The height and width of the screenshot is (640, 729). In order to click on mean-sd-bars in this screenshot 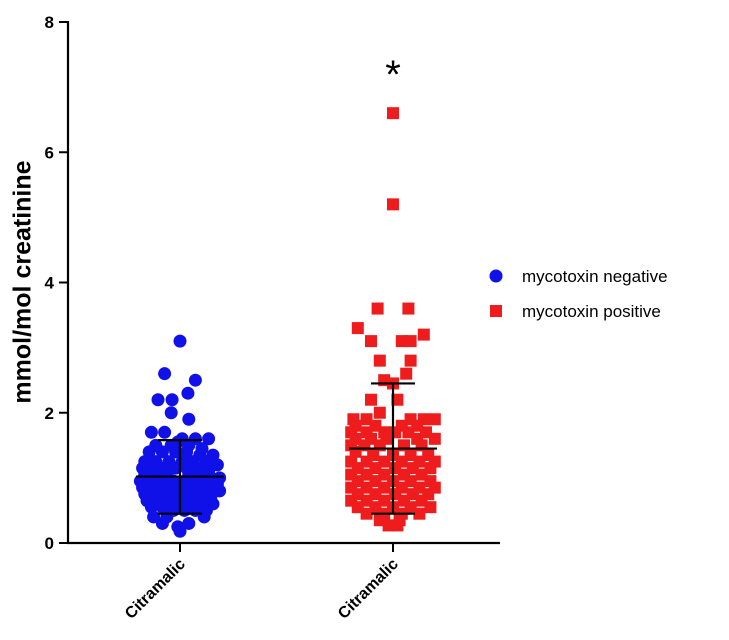, I will do `click(286, 448)`.